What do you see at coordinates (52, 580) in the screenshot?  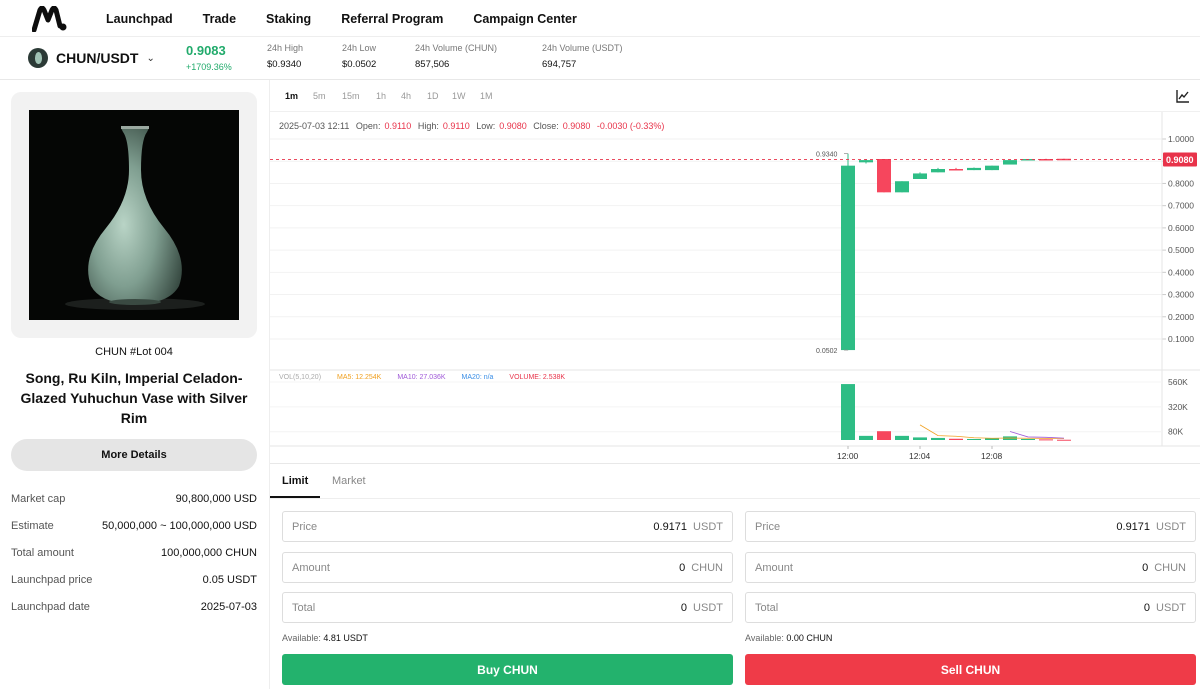 I see `info-label: Launchpad price` at bounding box center [52, 580].